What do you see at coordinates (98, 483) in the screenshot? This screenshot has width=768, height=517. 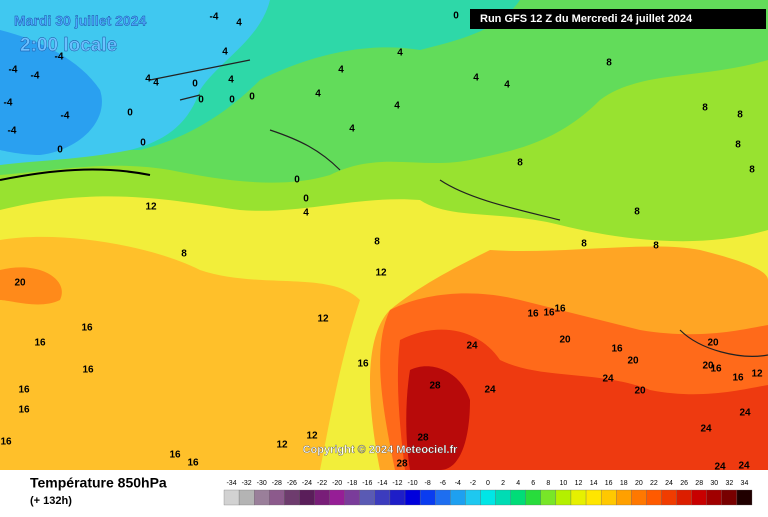 I see `footer-title: Température 850hPa` at bounding box center [98, 483].